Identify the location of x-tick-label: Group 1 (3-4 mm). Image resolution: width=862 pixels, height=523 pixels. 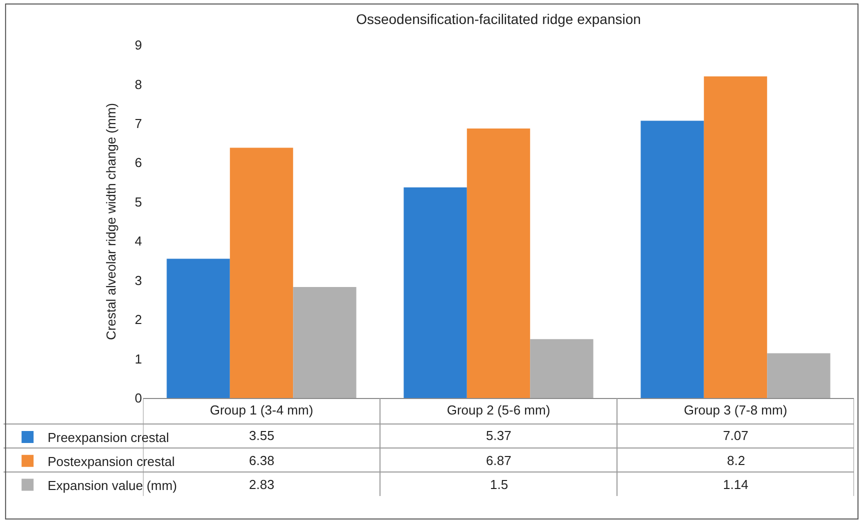
(262, 410).